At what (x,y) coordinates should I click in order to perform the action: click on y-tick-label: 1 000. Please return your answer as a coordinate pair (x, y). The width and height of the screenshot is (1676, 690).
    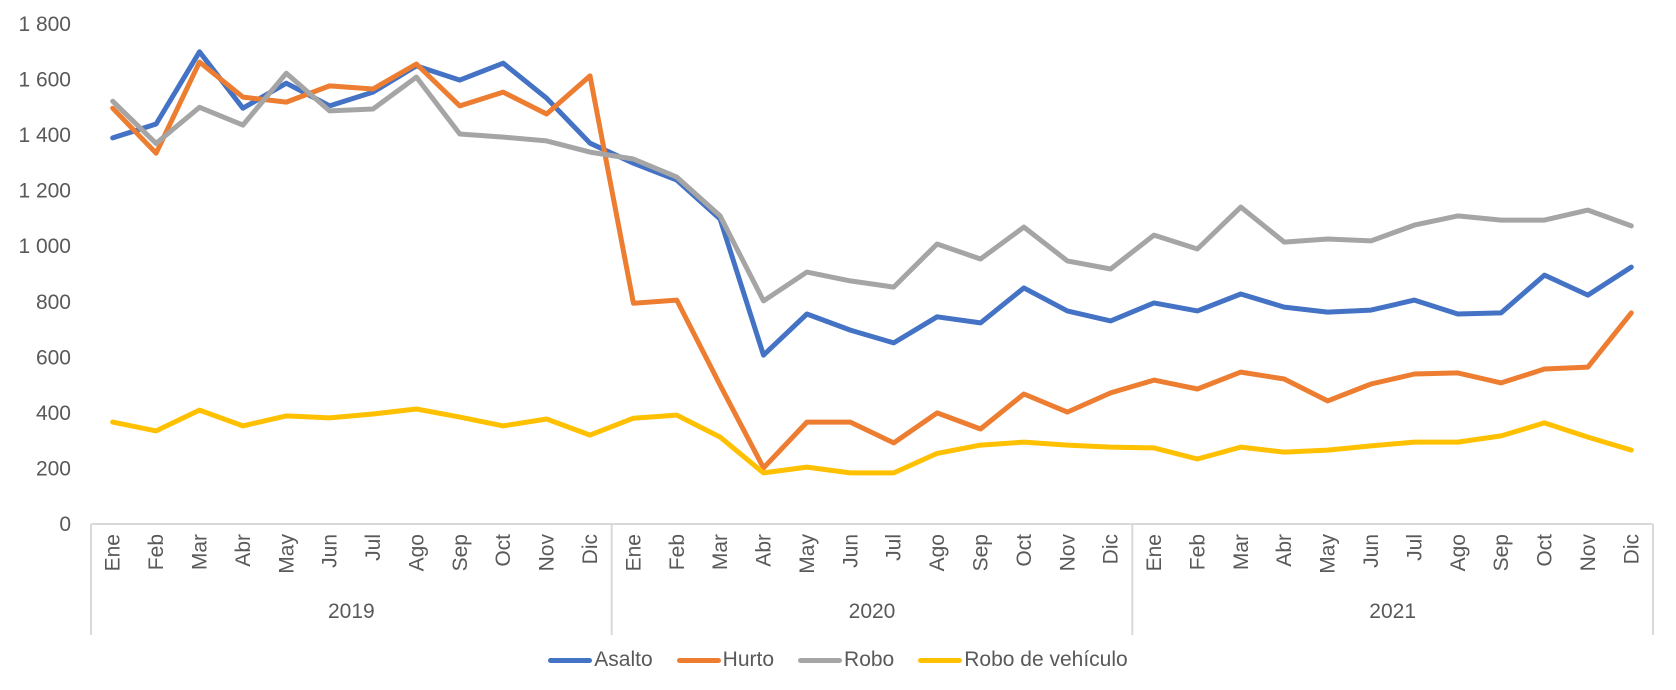
    Looking at the image, I should click on (44, 246).